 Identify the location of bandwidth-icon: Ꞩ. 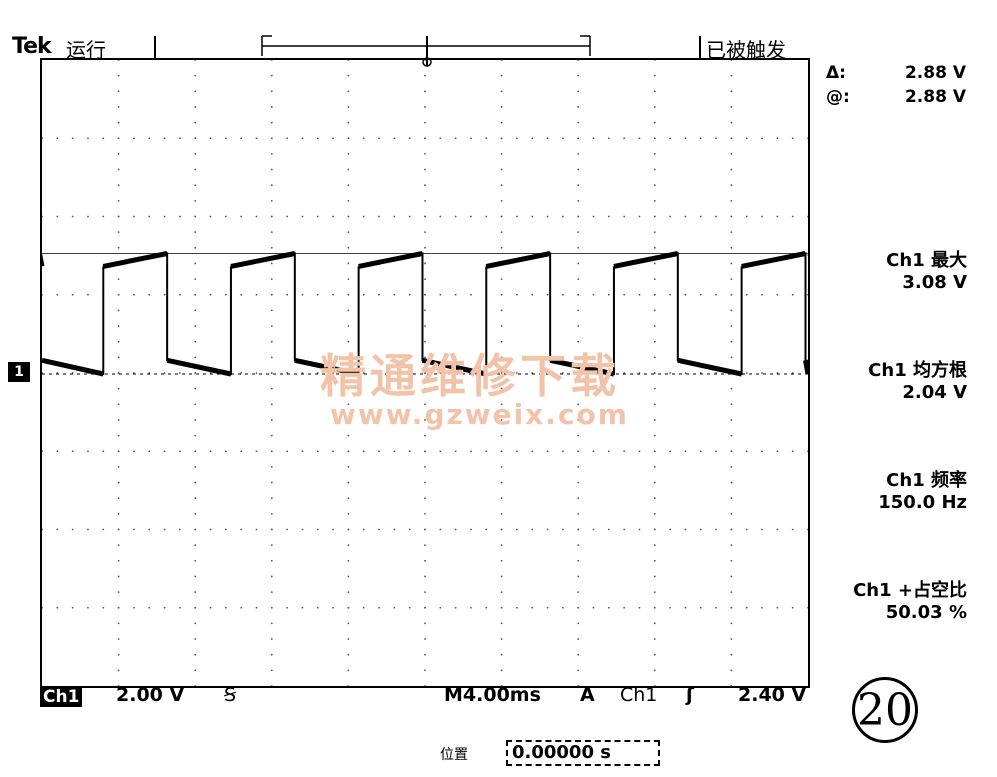
(230, 695).